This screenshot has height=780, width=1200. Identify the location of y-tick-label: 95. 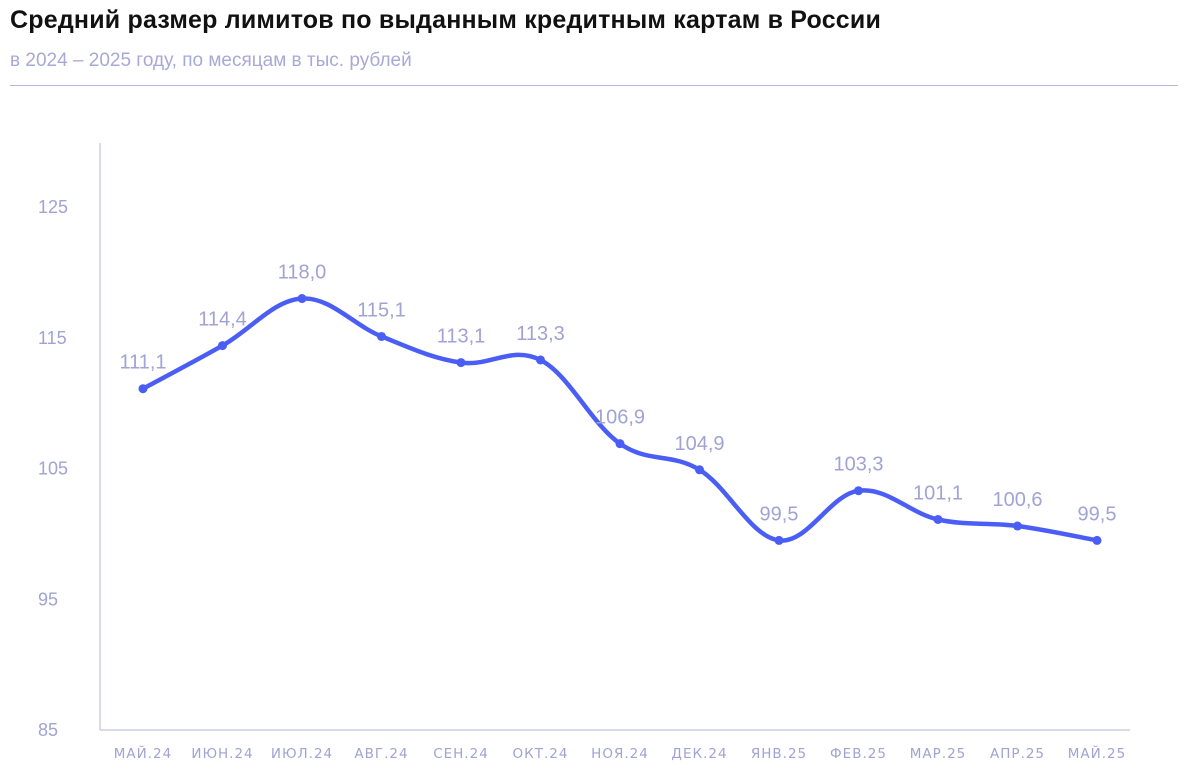
(48, 599).